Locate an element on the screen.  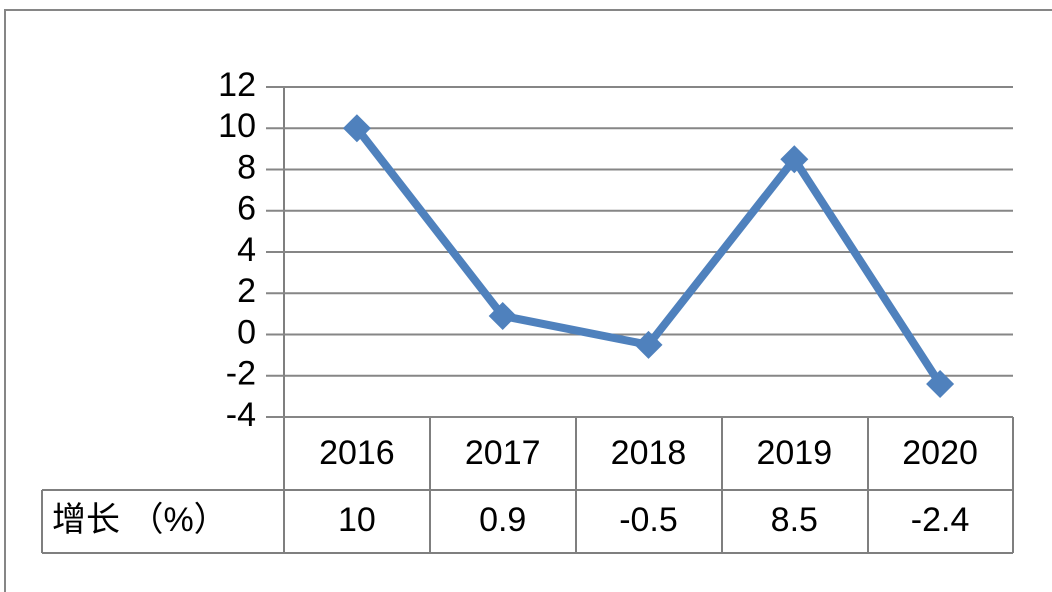
y-tick-label: 8 is located at coordinates (246, 167).